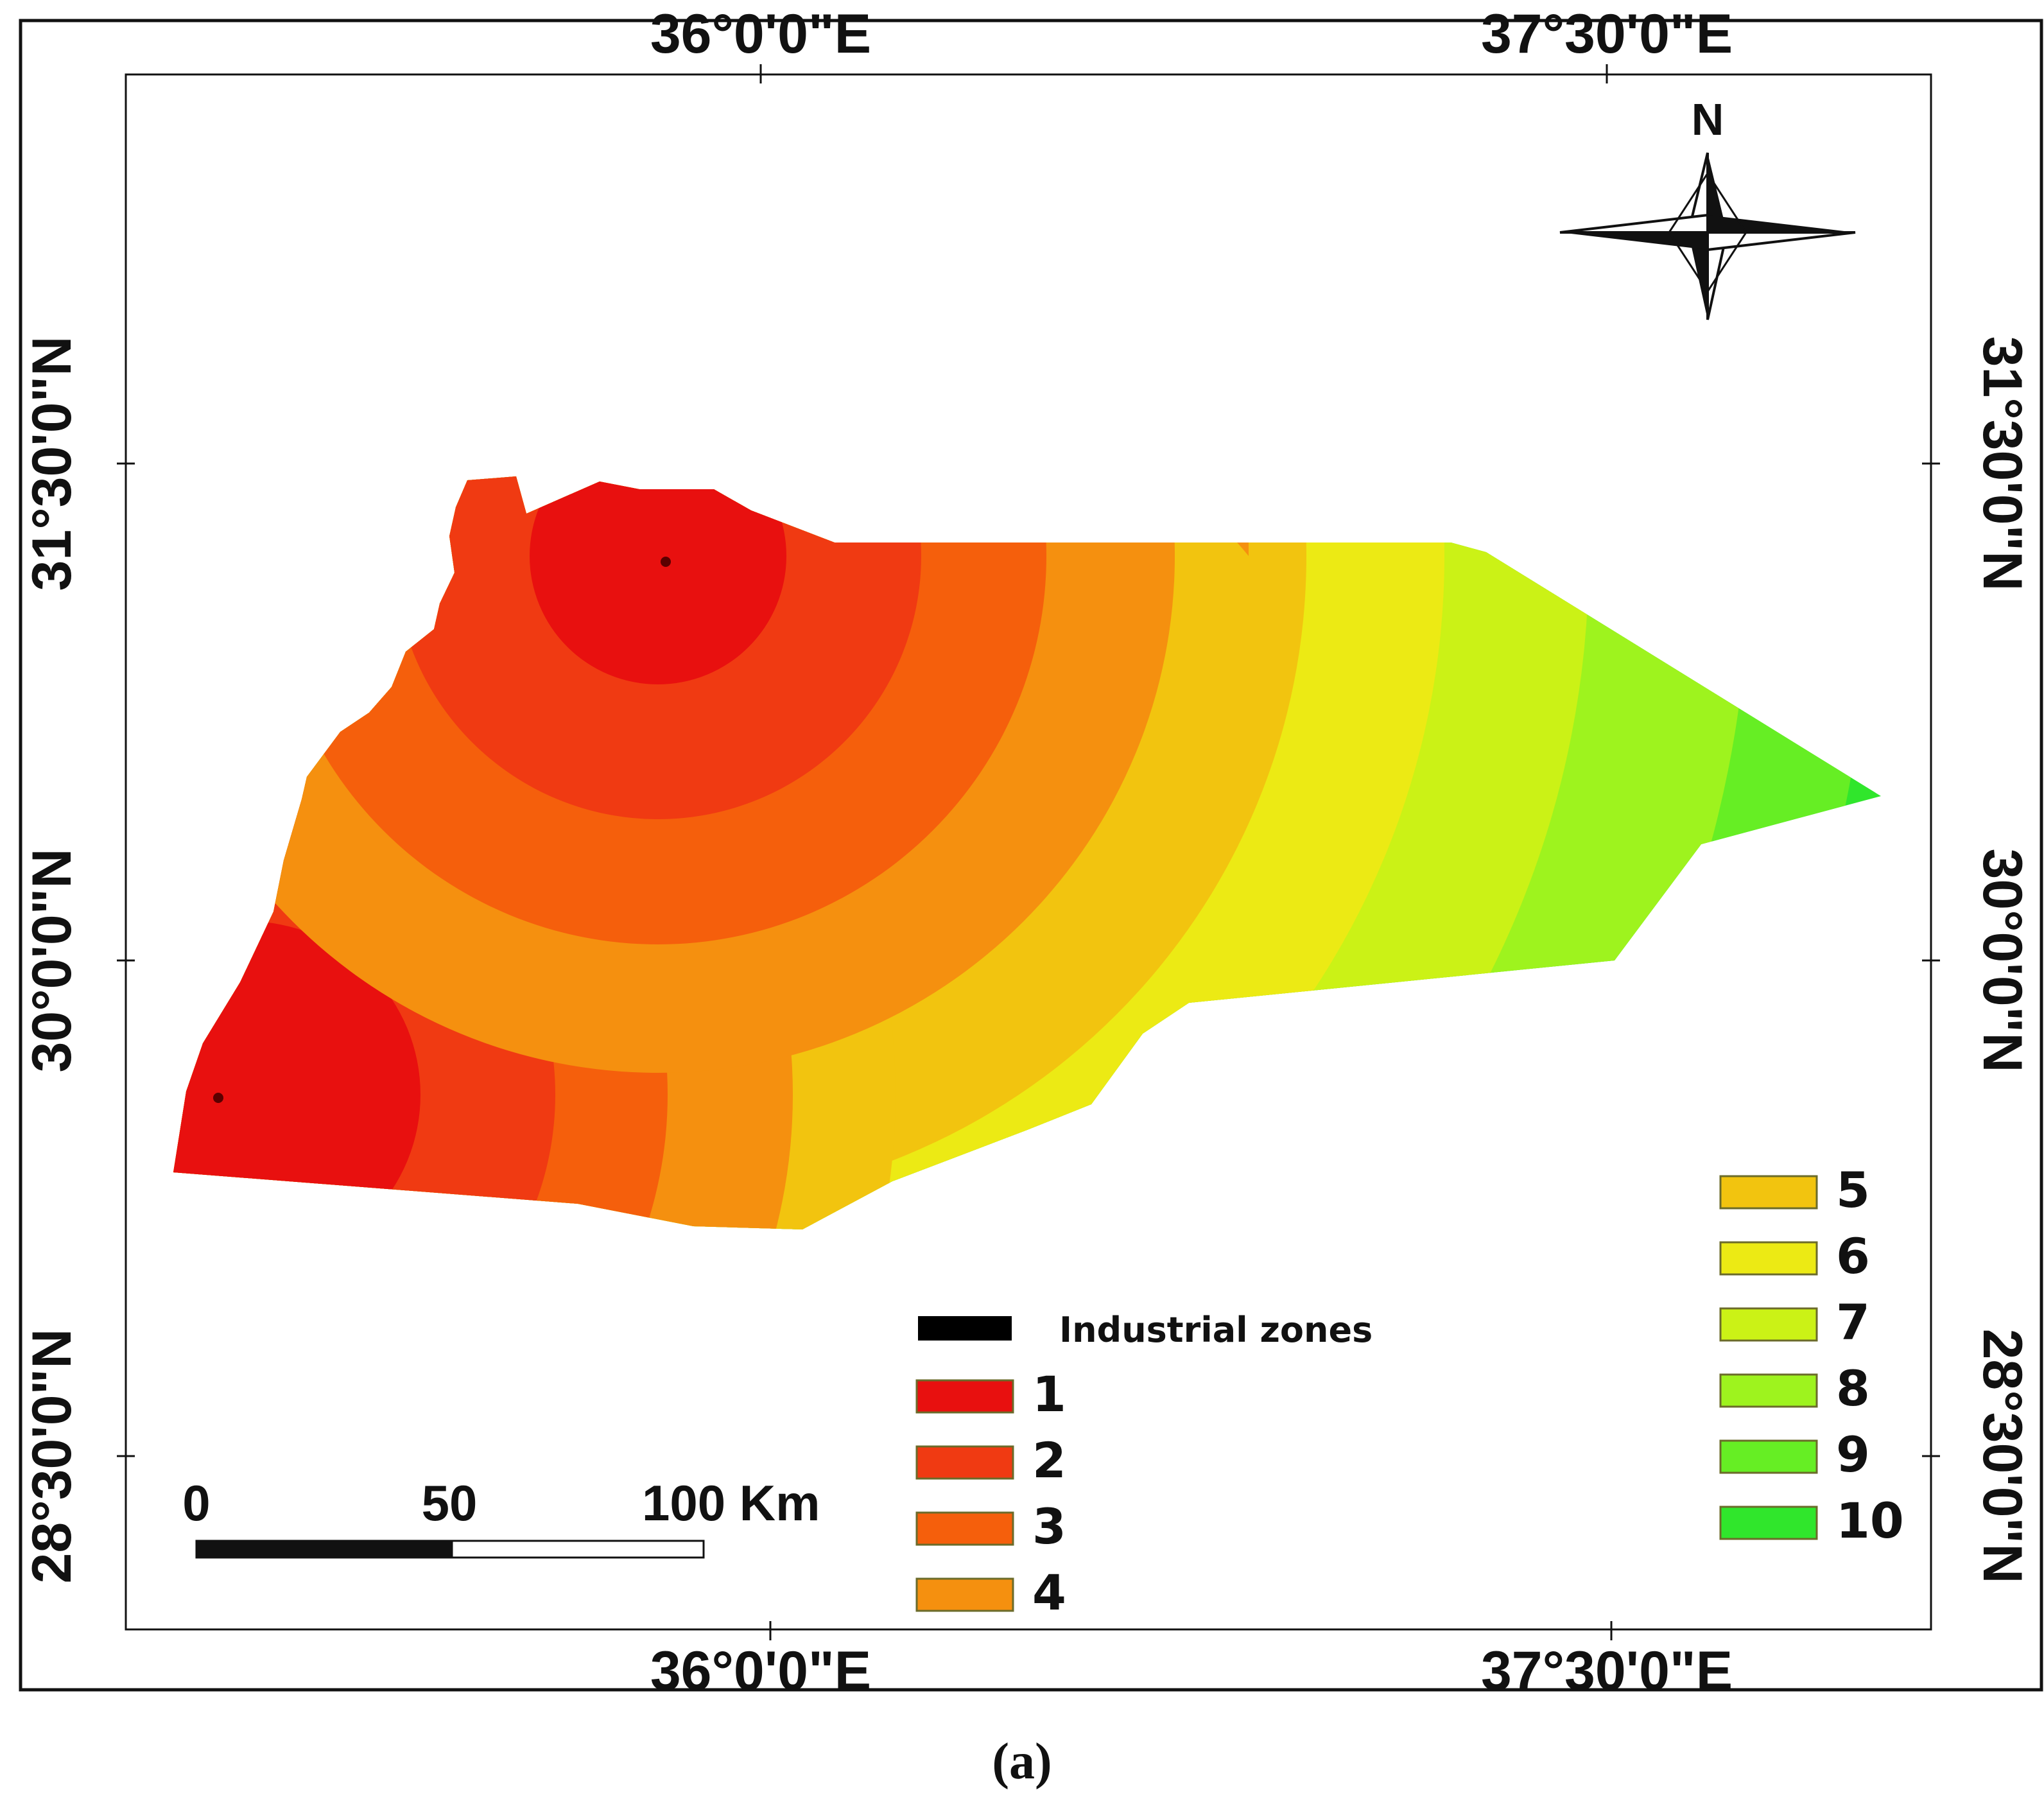 This screenshot has height=1797, width=2044. I want to click on lat-label-left-28-30: 28°30'0"N, so click(52, 1456).